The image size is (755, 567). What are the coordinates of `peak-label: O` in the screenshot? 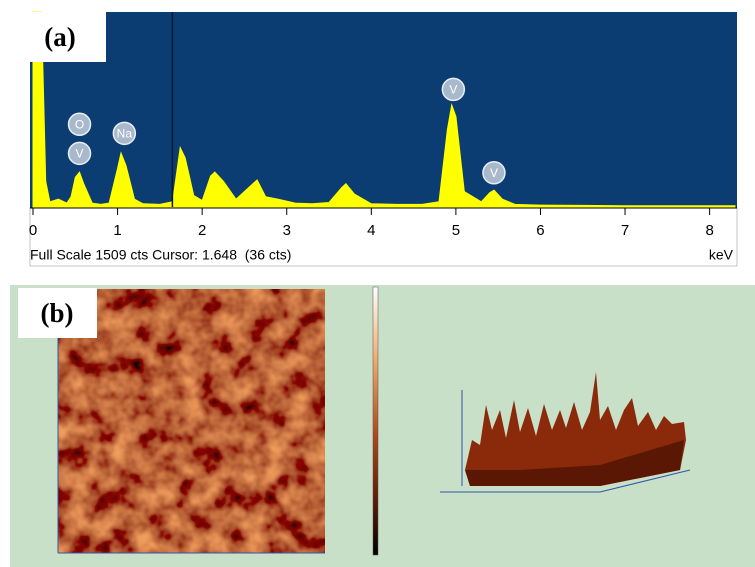 It's located at (79, 124).